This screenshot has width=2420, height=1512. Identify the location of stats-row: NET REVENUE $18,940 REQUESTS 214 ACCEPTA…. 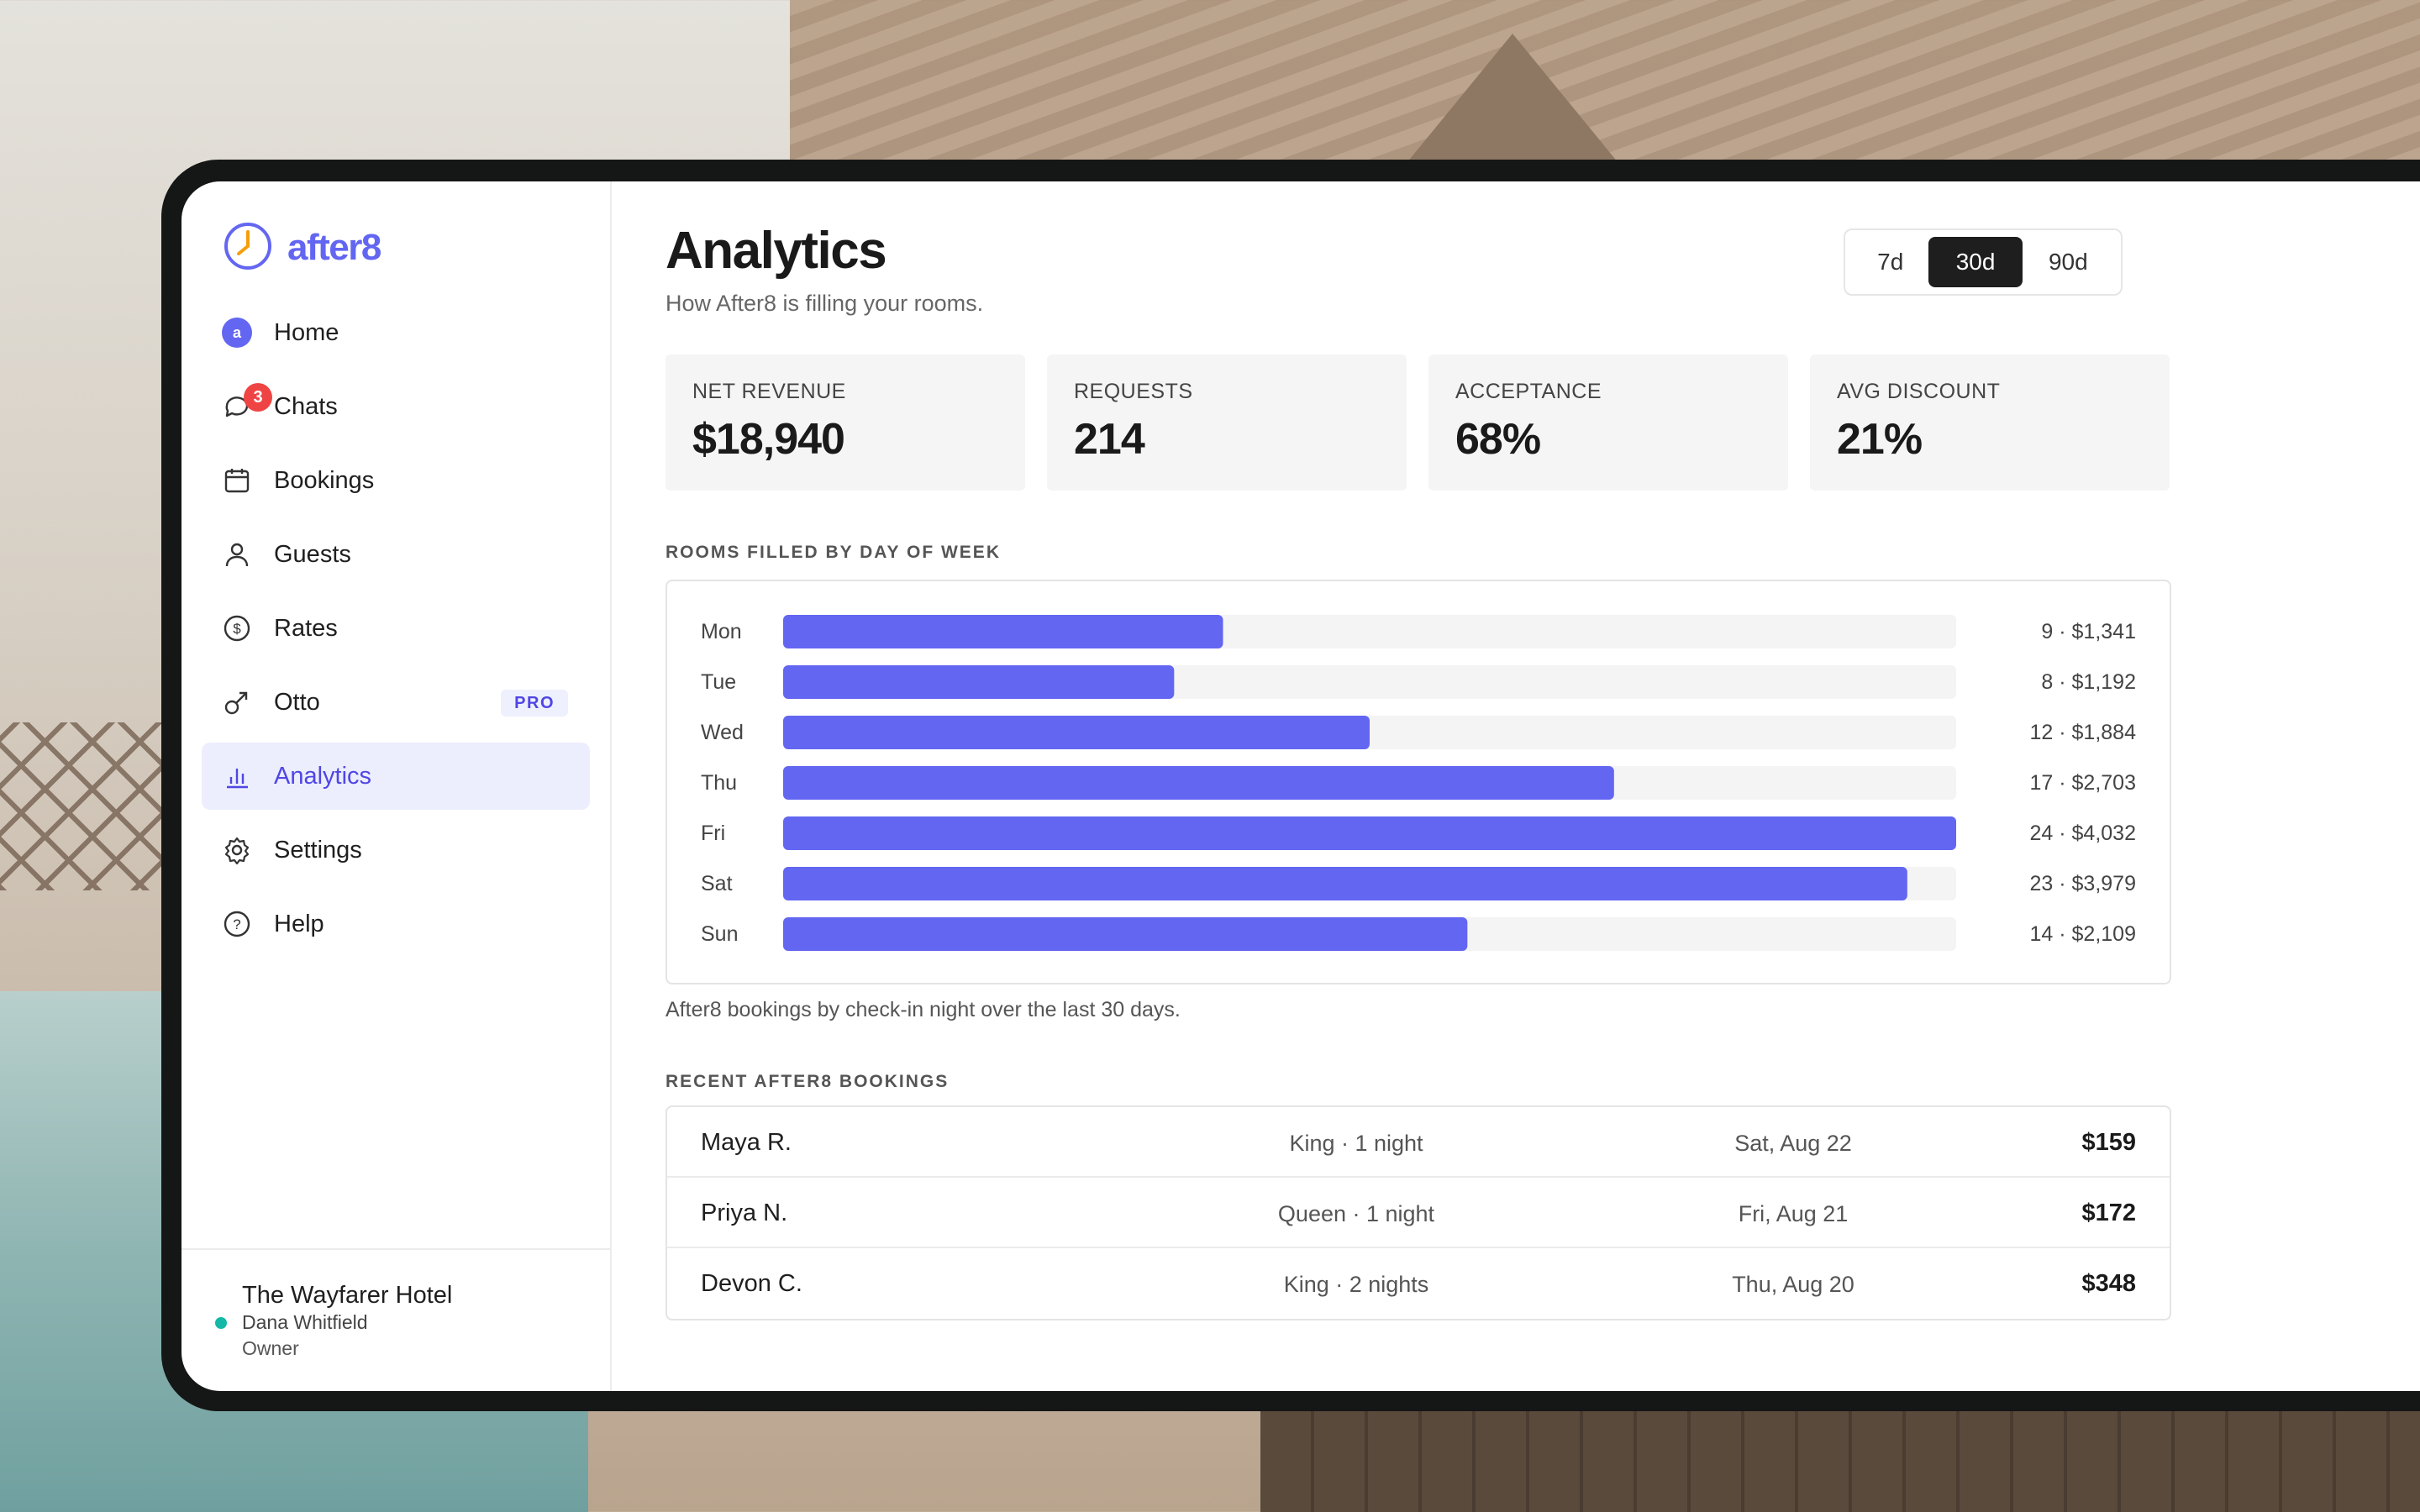
(1418, 422).